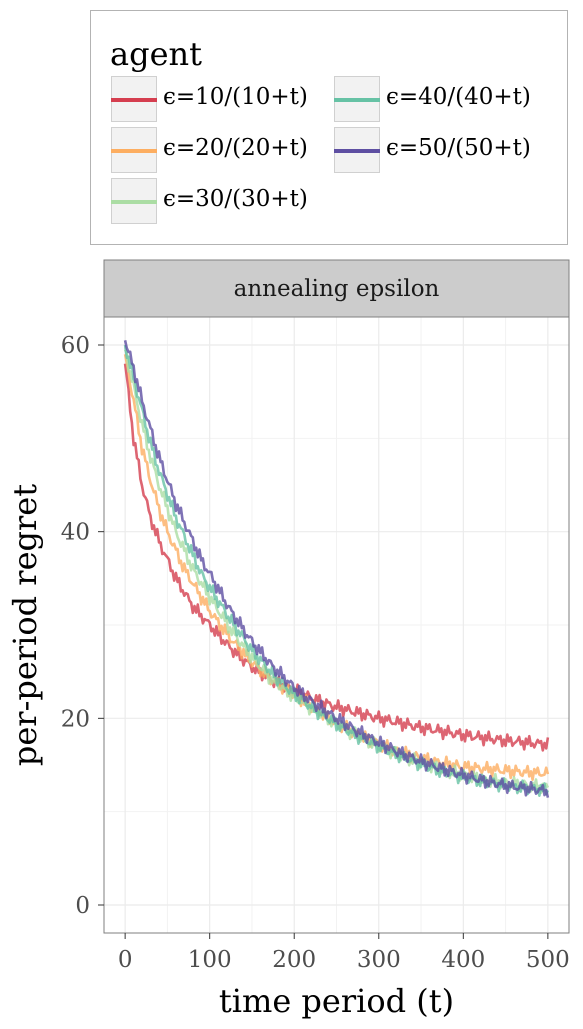 The width and height of the screenshot is (583, 1029). I want to click on x-tick-label: 100, so click(210, 960).